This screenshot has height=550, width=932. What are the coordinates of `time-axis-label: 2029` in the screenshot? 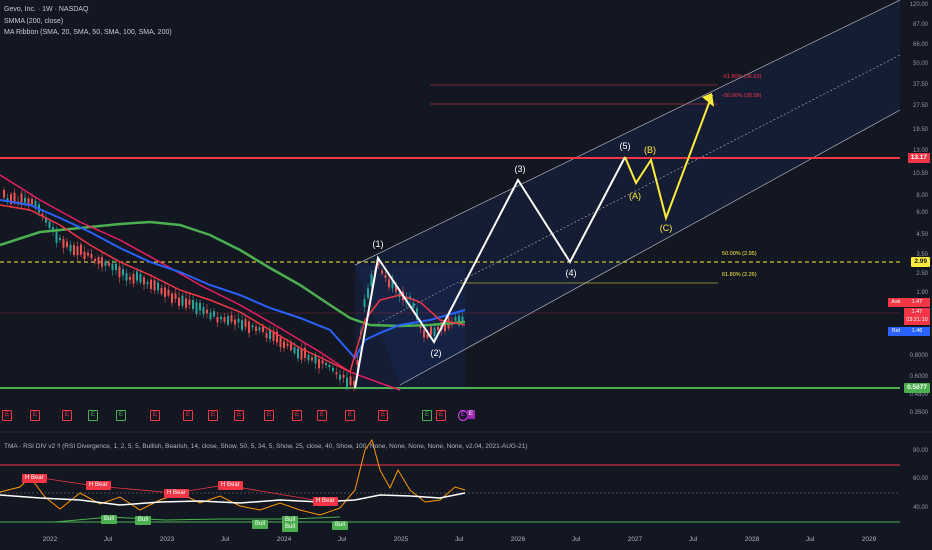 It's located at (869, 539).